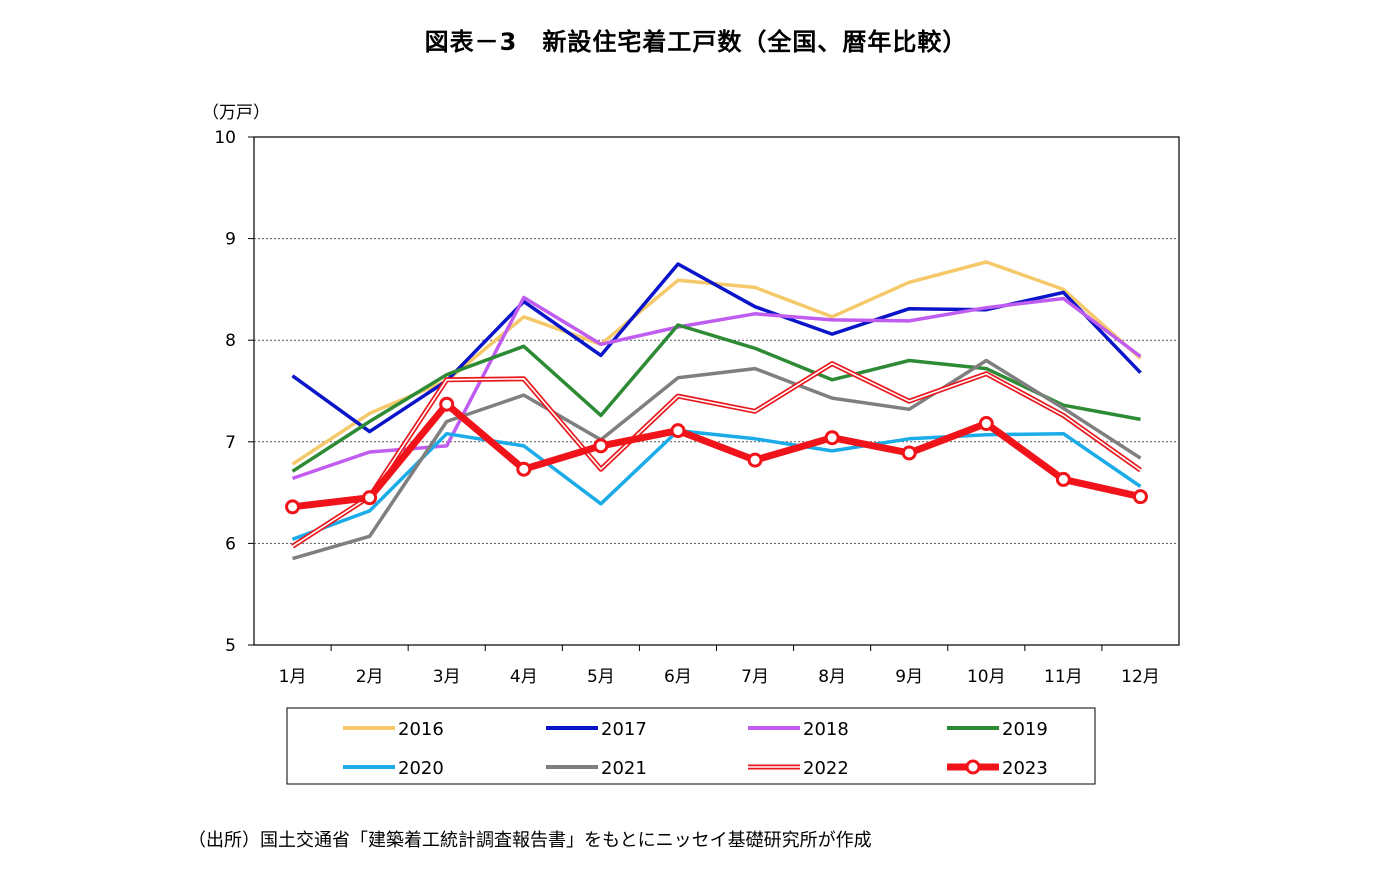 This screenshot has width=1392, height=883. I want to click on y-tick-label: 10, so click(225, 138).